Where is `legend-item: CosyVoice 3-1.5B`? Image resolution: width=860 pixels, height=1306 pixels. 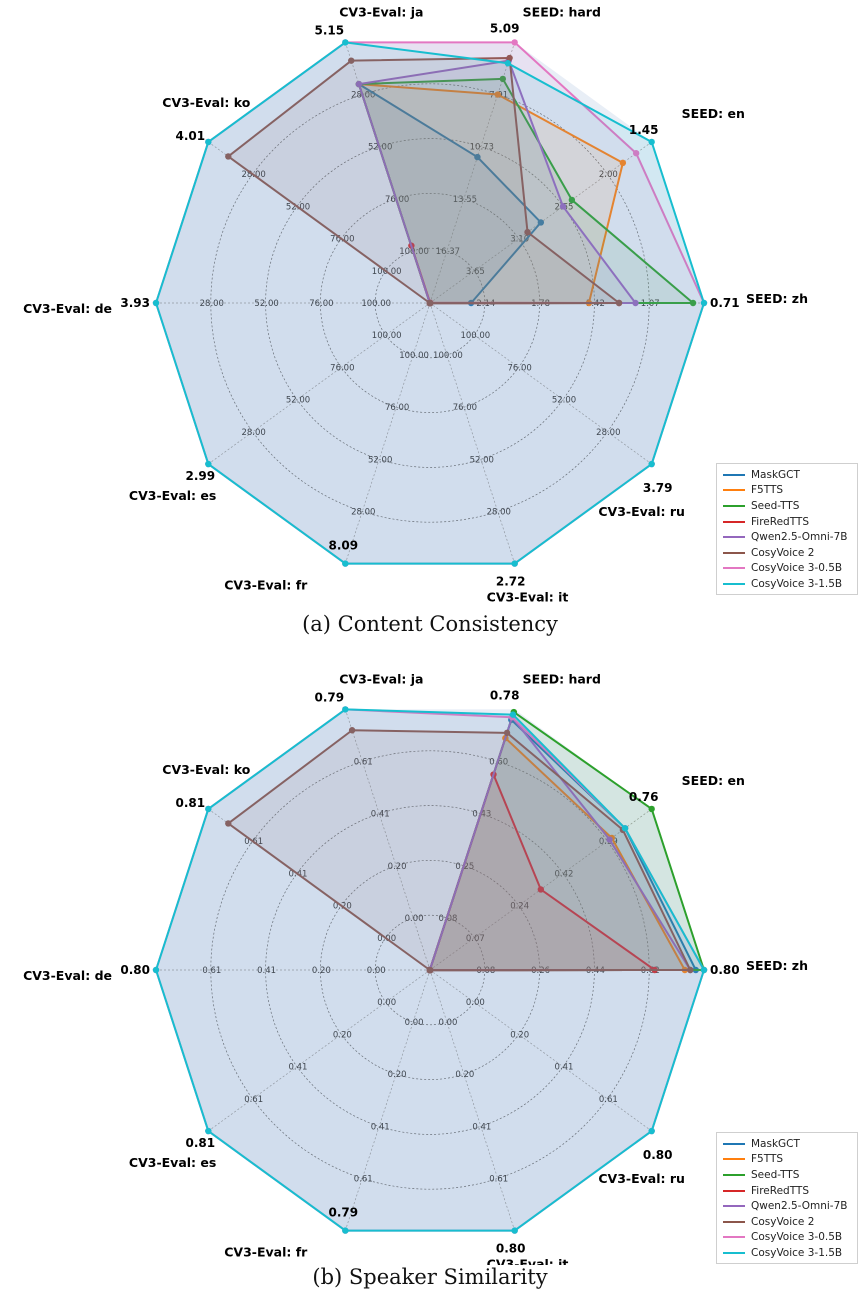
legend-item: CosyVoice 3-1.5B is located at coordinates (787, 1253).